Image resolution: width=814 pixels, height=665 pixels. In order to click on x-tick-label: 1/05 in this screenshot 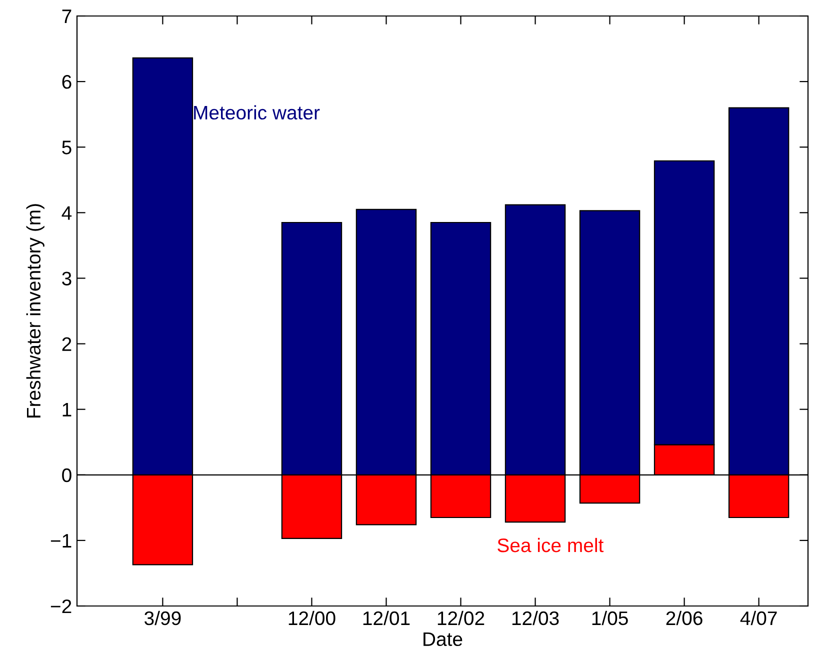, I will do `click(610, 618)`.